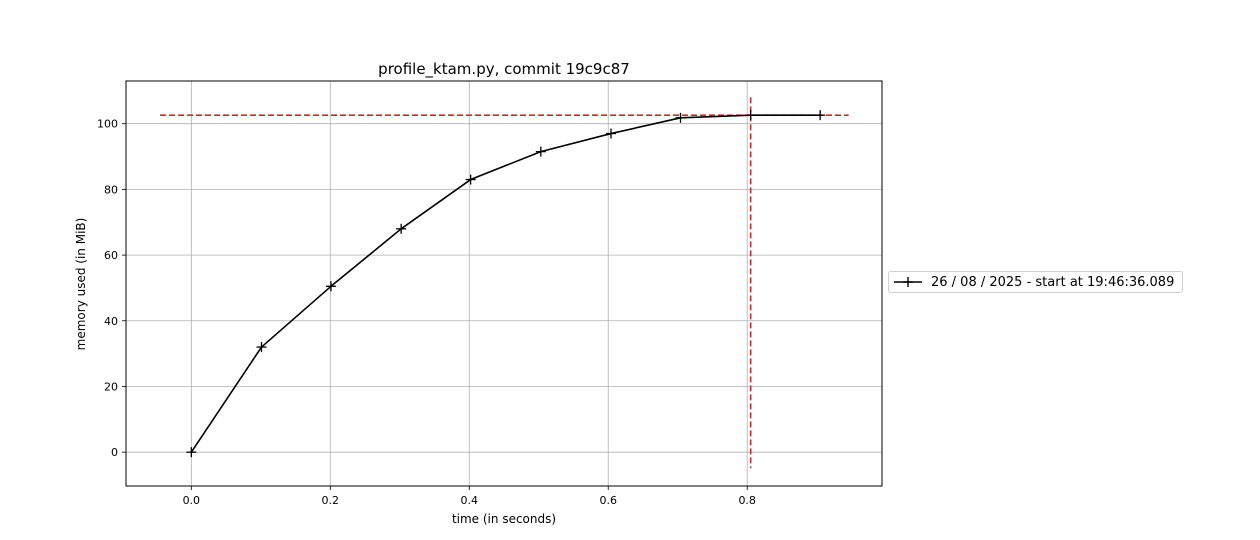 The height and width of the screenshot is (540, 1260). Describe the element at coordinates (81, 284) in the screenshot. I see `y-axis-label: memory used (in MiB)` at that location.